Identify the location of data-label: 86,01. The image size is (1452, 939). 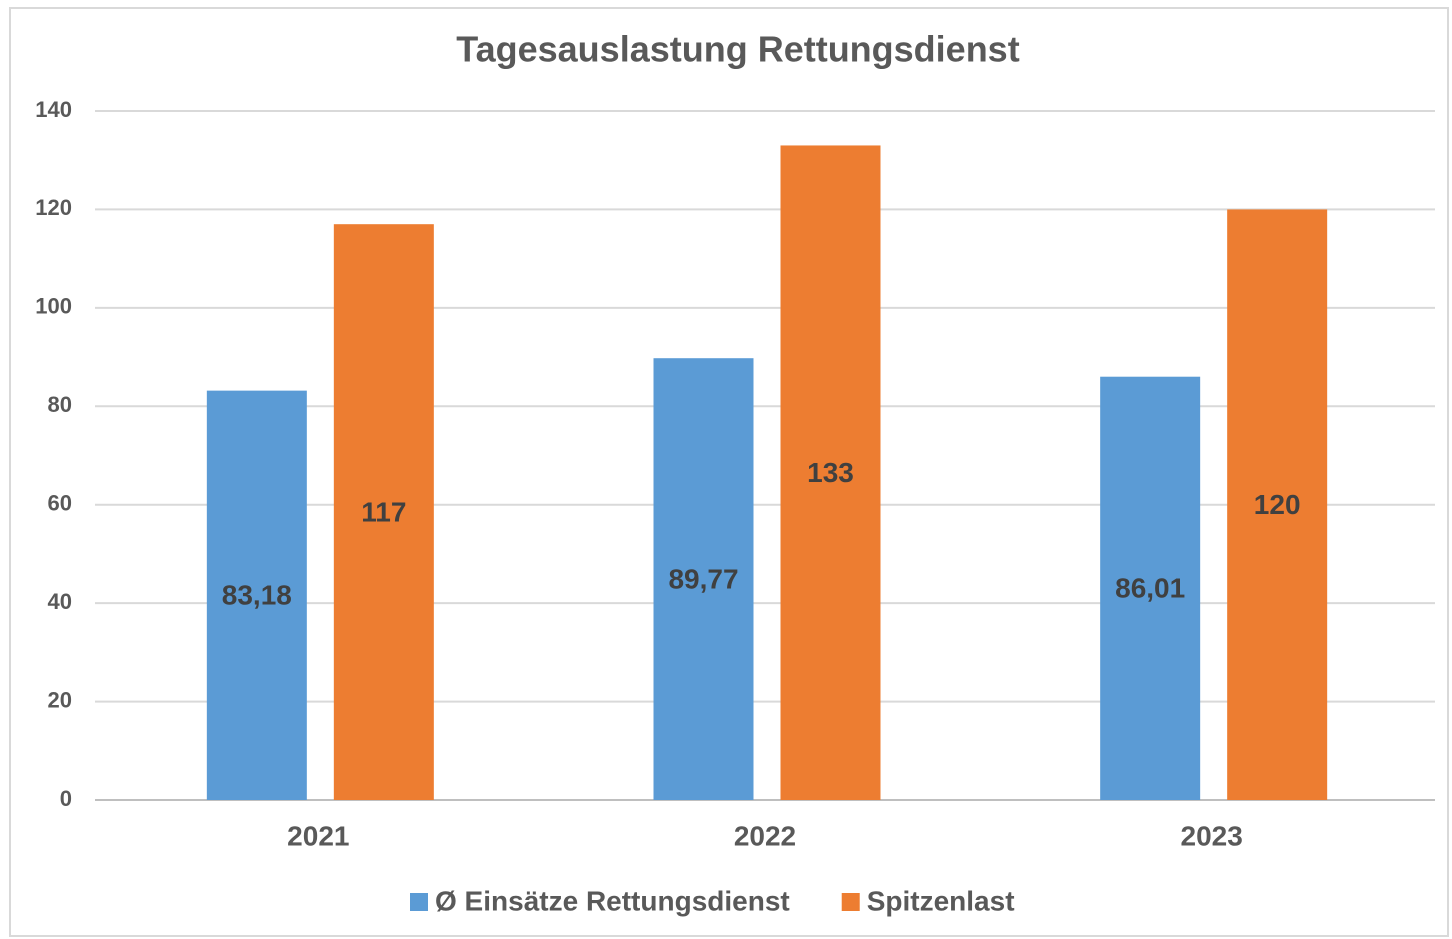
(1150, 588).